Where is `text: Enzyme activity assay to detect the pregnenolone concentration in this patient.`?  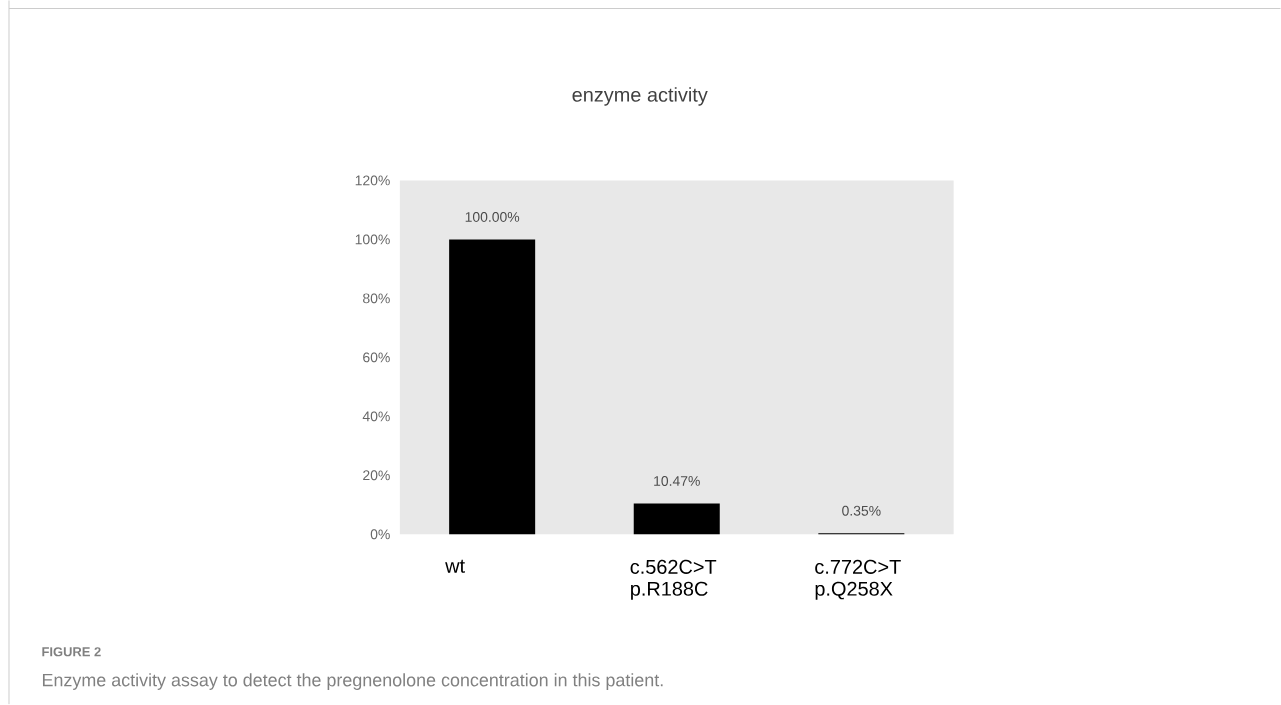
text: Enzyme activity assay to detect the pregnenolone concentration in this patient. is located at coordinates (352, 682).